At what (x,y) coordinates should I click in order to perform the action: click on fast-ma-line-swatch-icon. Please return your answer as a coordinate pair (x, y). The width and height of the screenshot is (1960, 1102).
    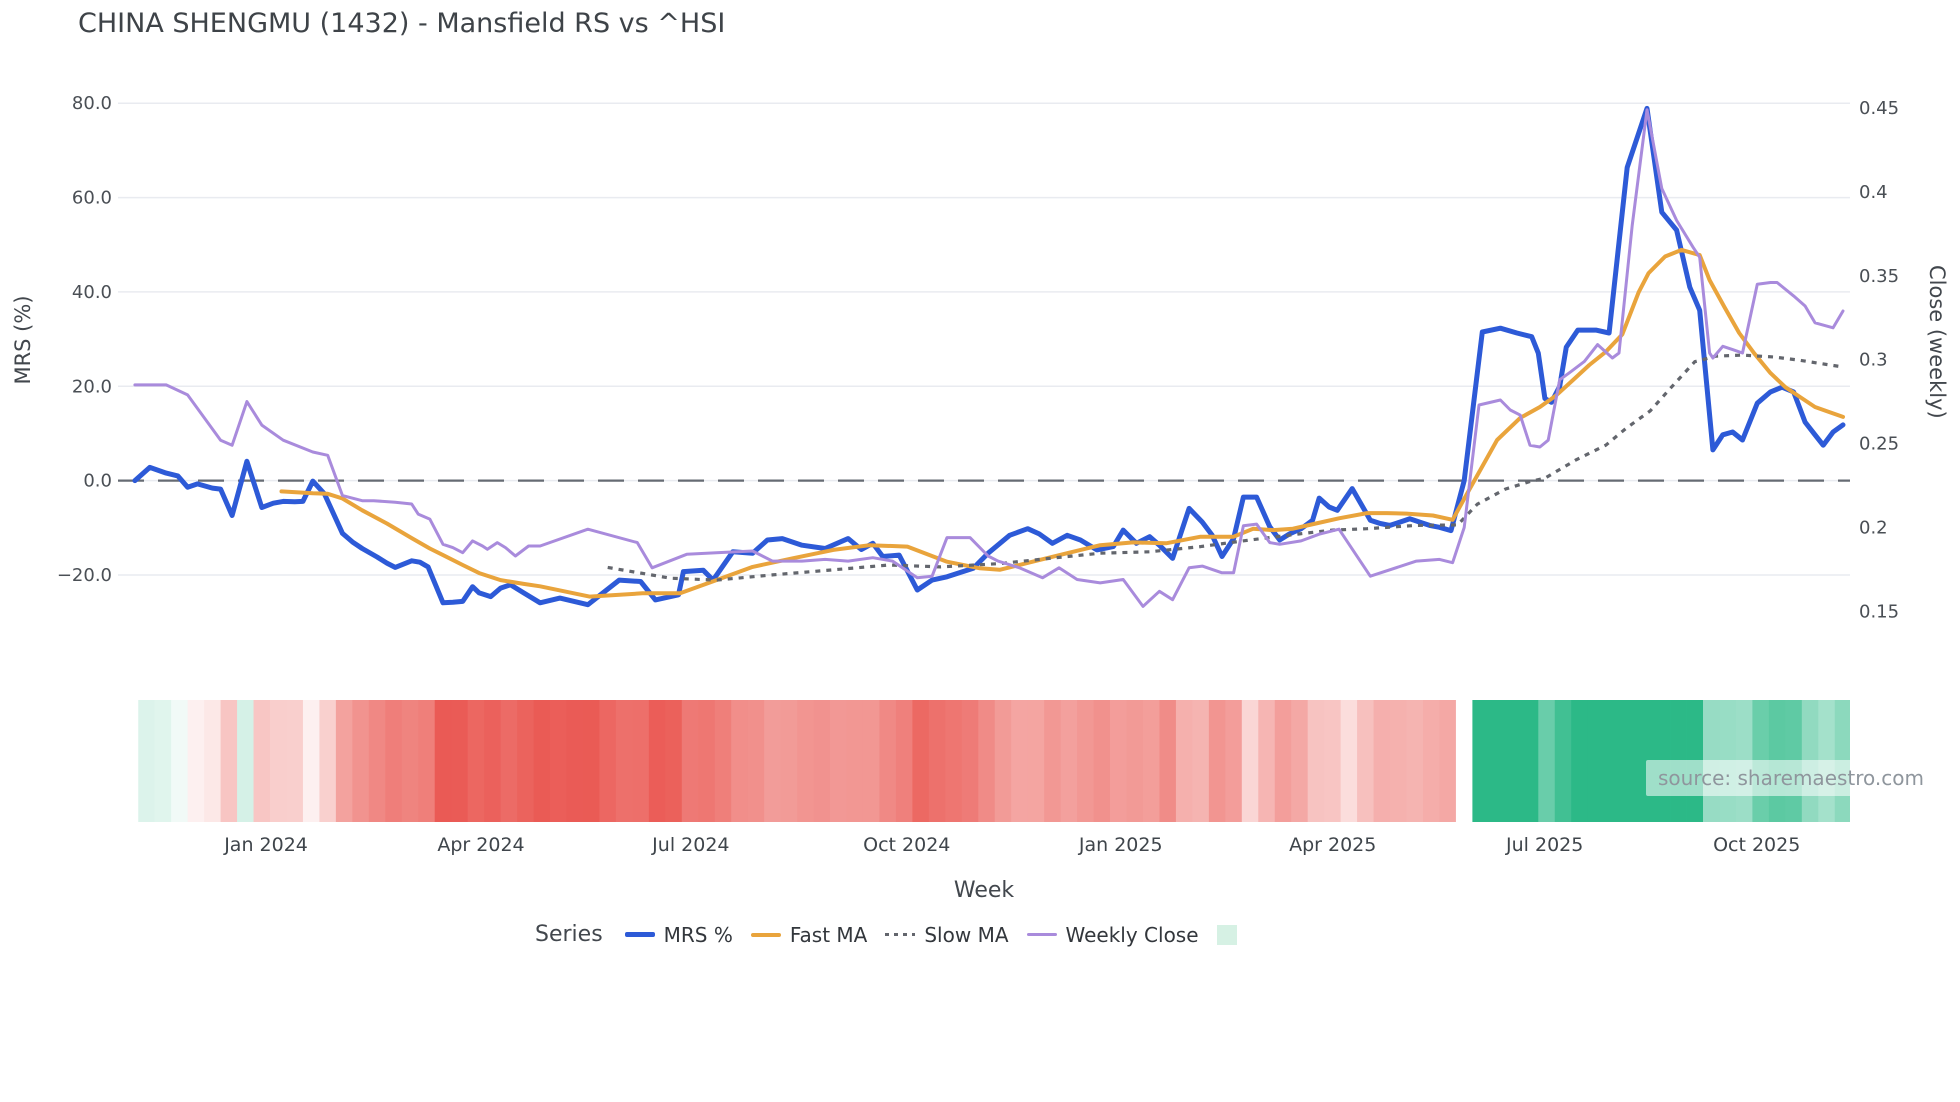
    Looking at the image, I should click on (765, 934).